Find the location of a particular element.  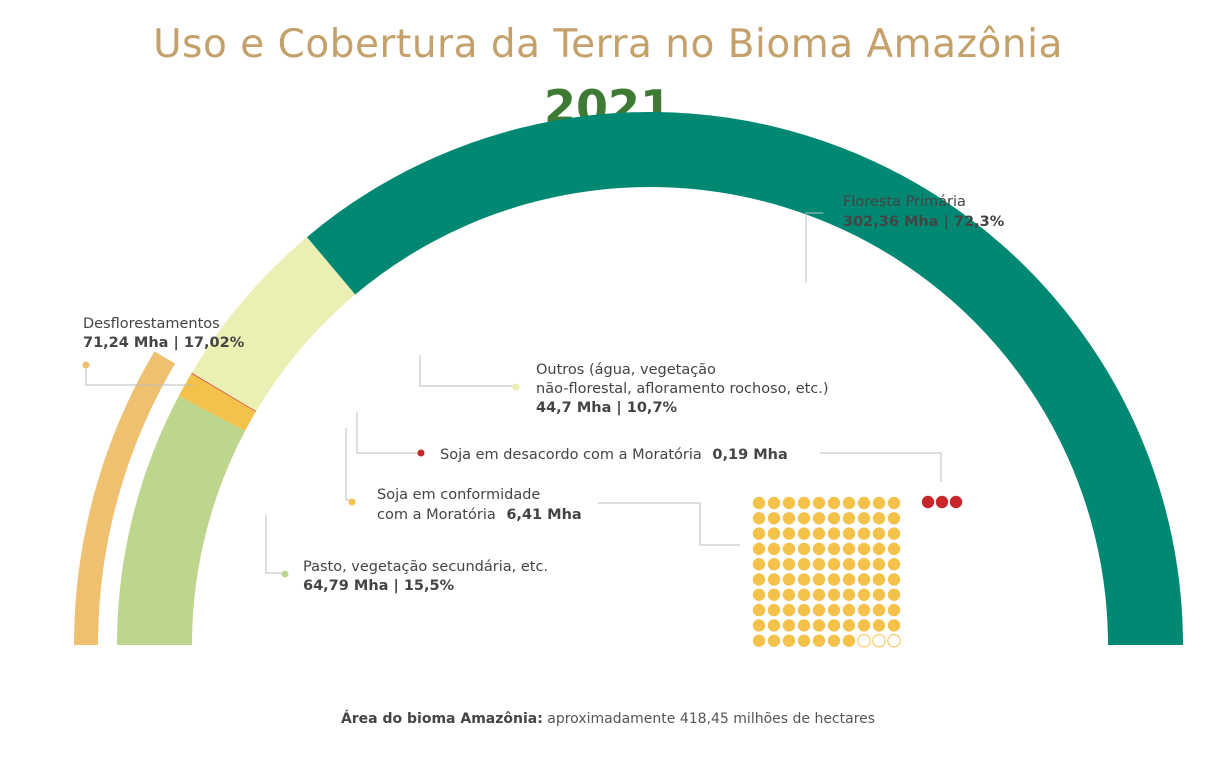

leader-conf is located at coordinates (348, 464).